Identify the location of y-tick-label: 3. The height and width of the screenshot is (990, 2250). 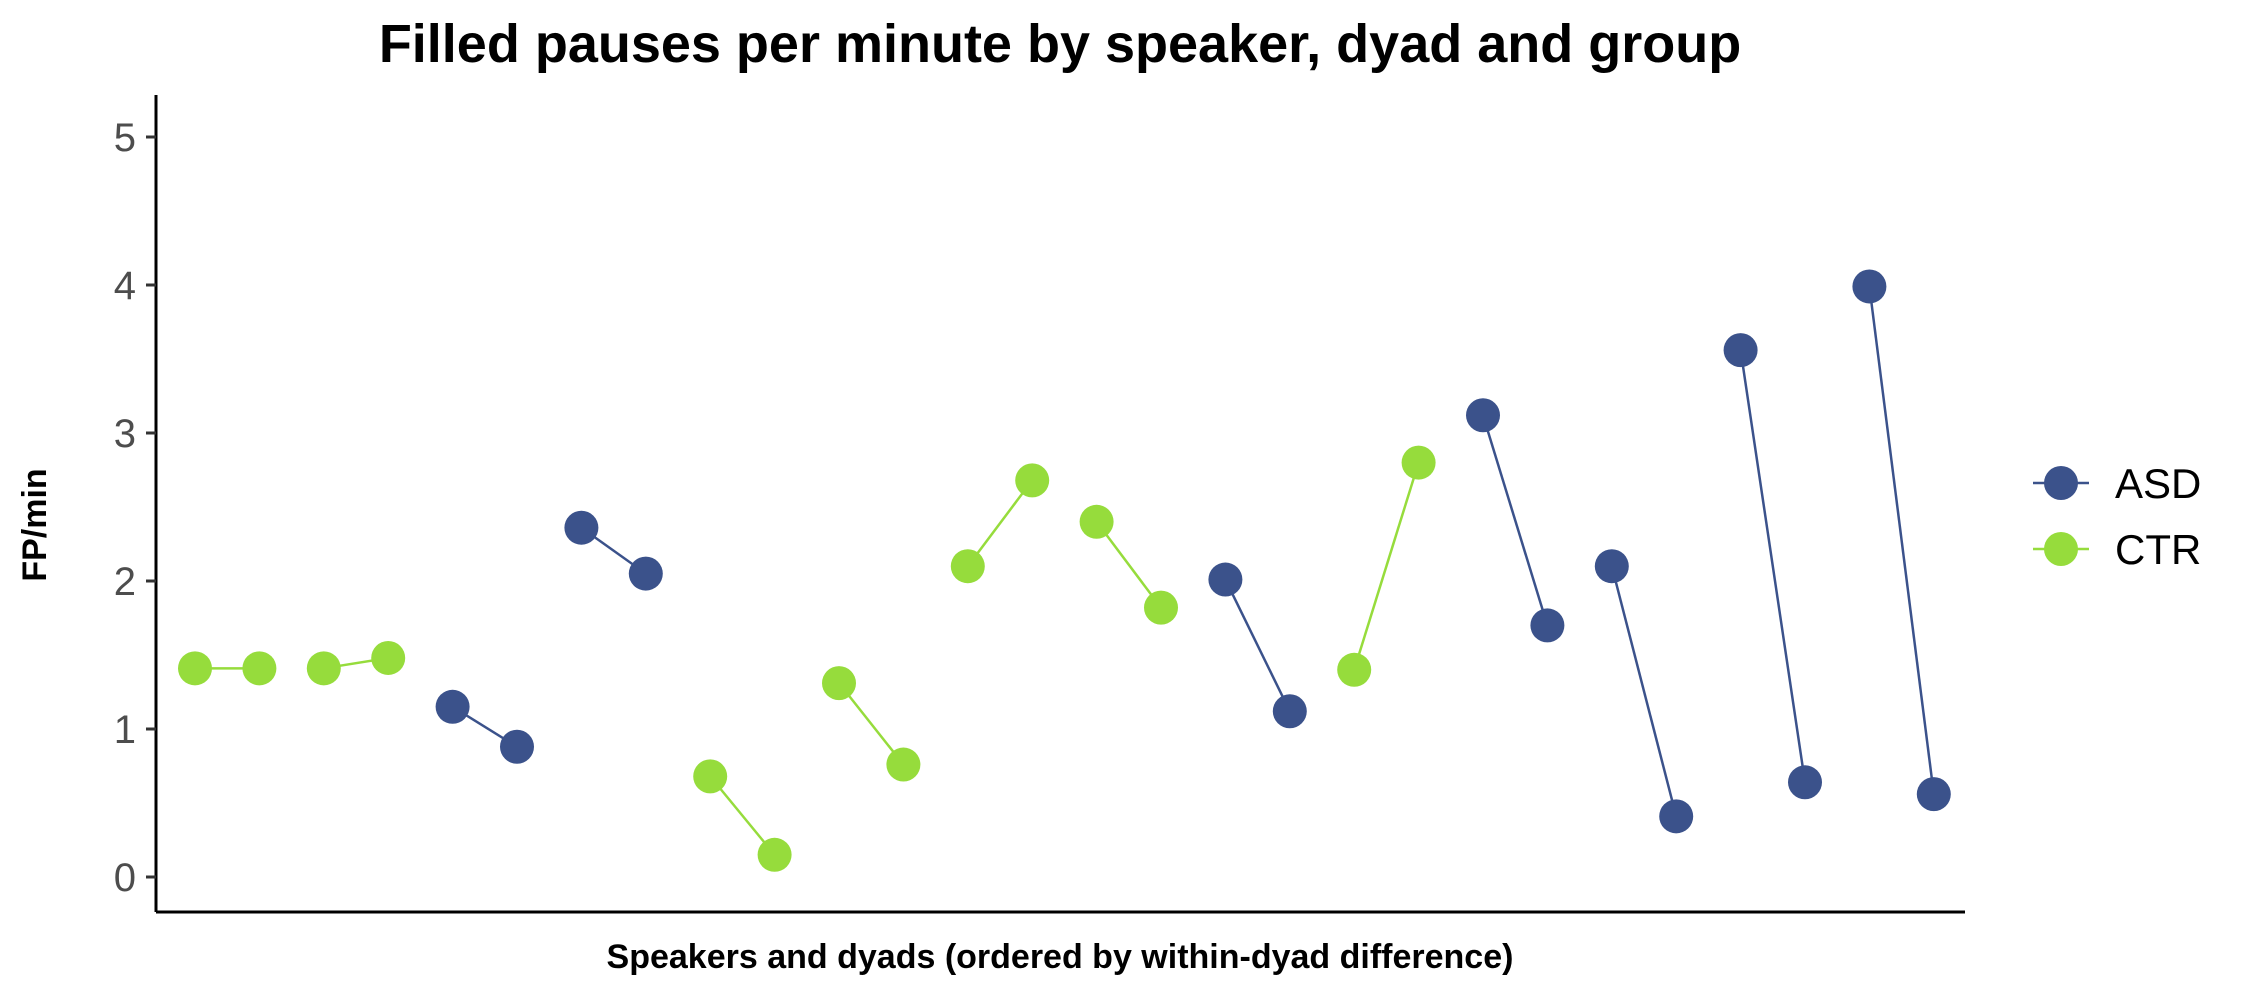
(125, 434).